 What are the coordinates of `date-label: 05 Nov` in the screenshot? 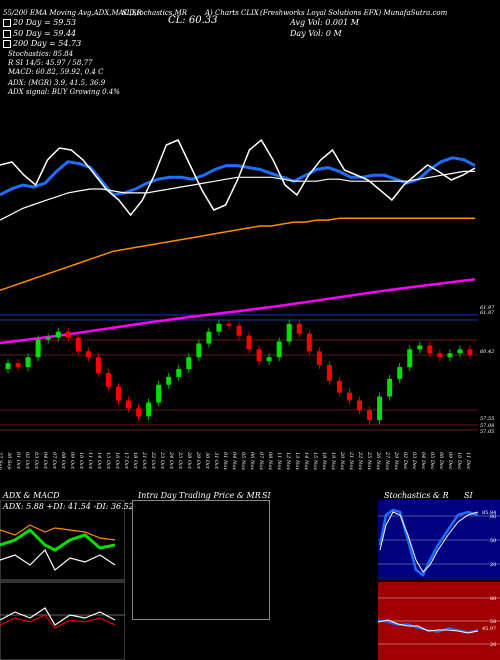 It's located at (243, 461).